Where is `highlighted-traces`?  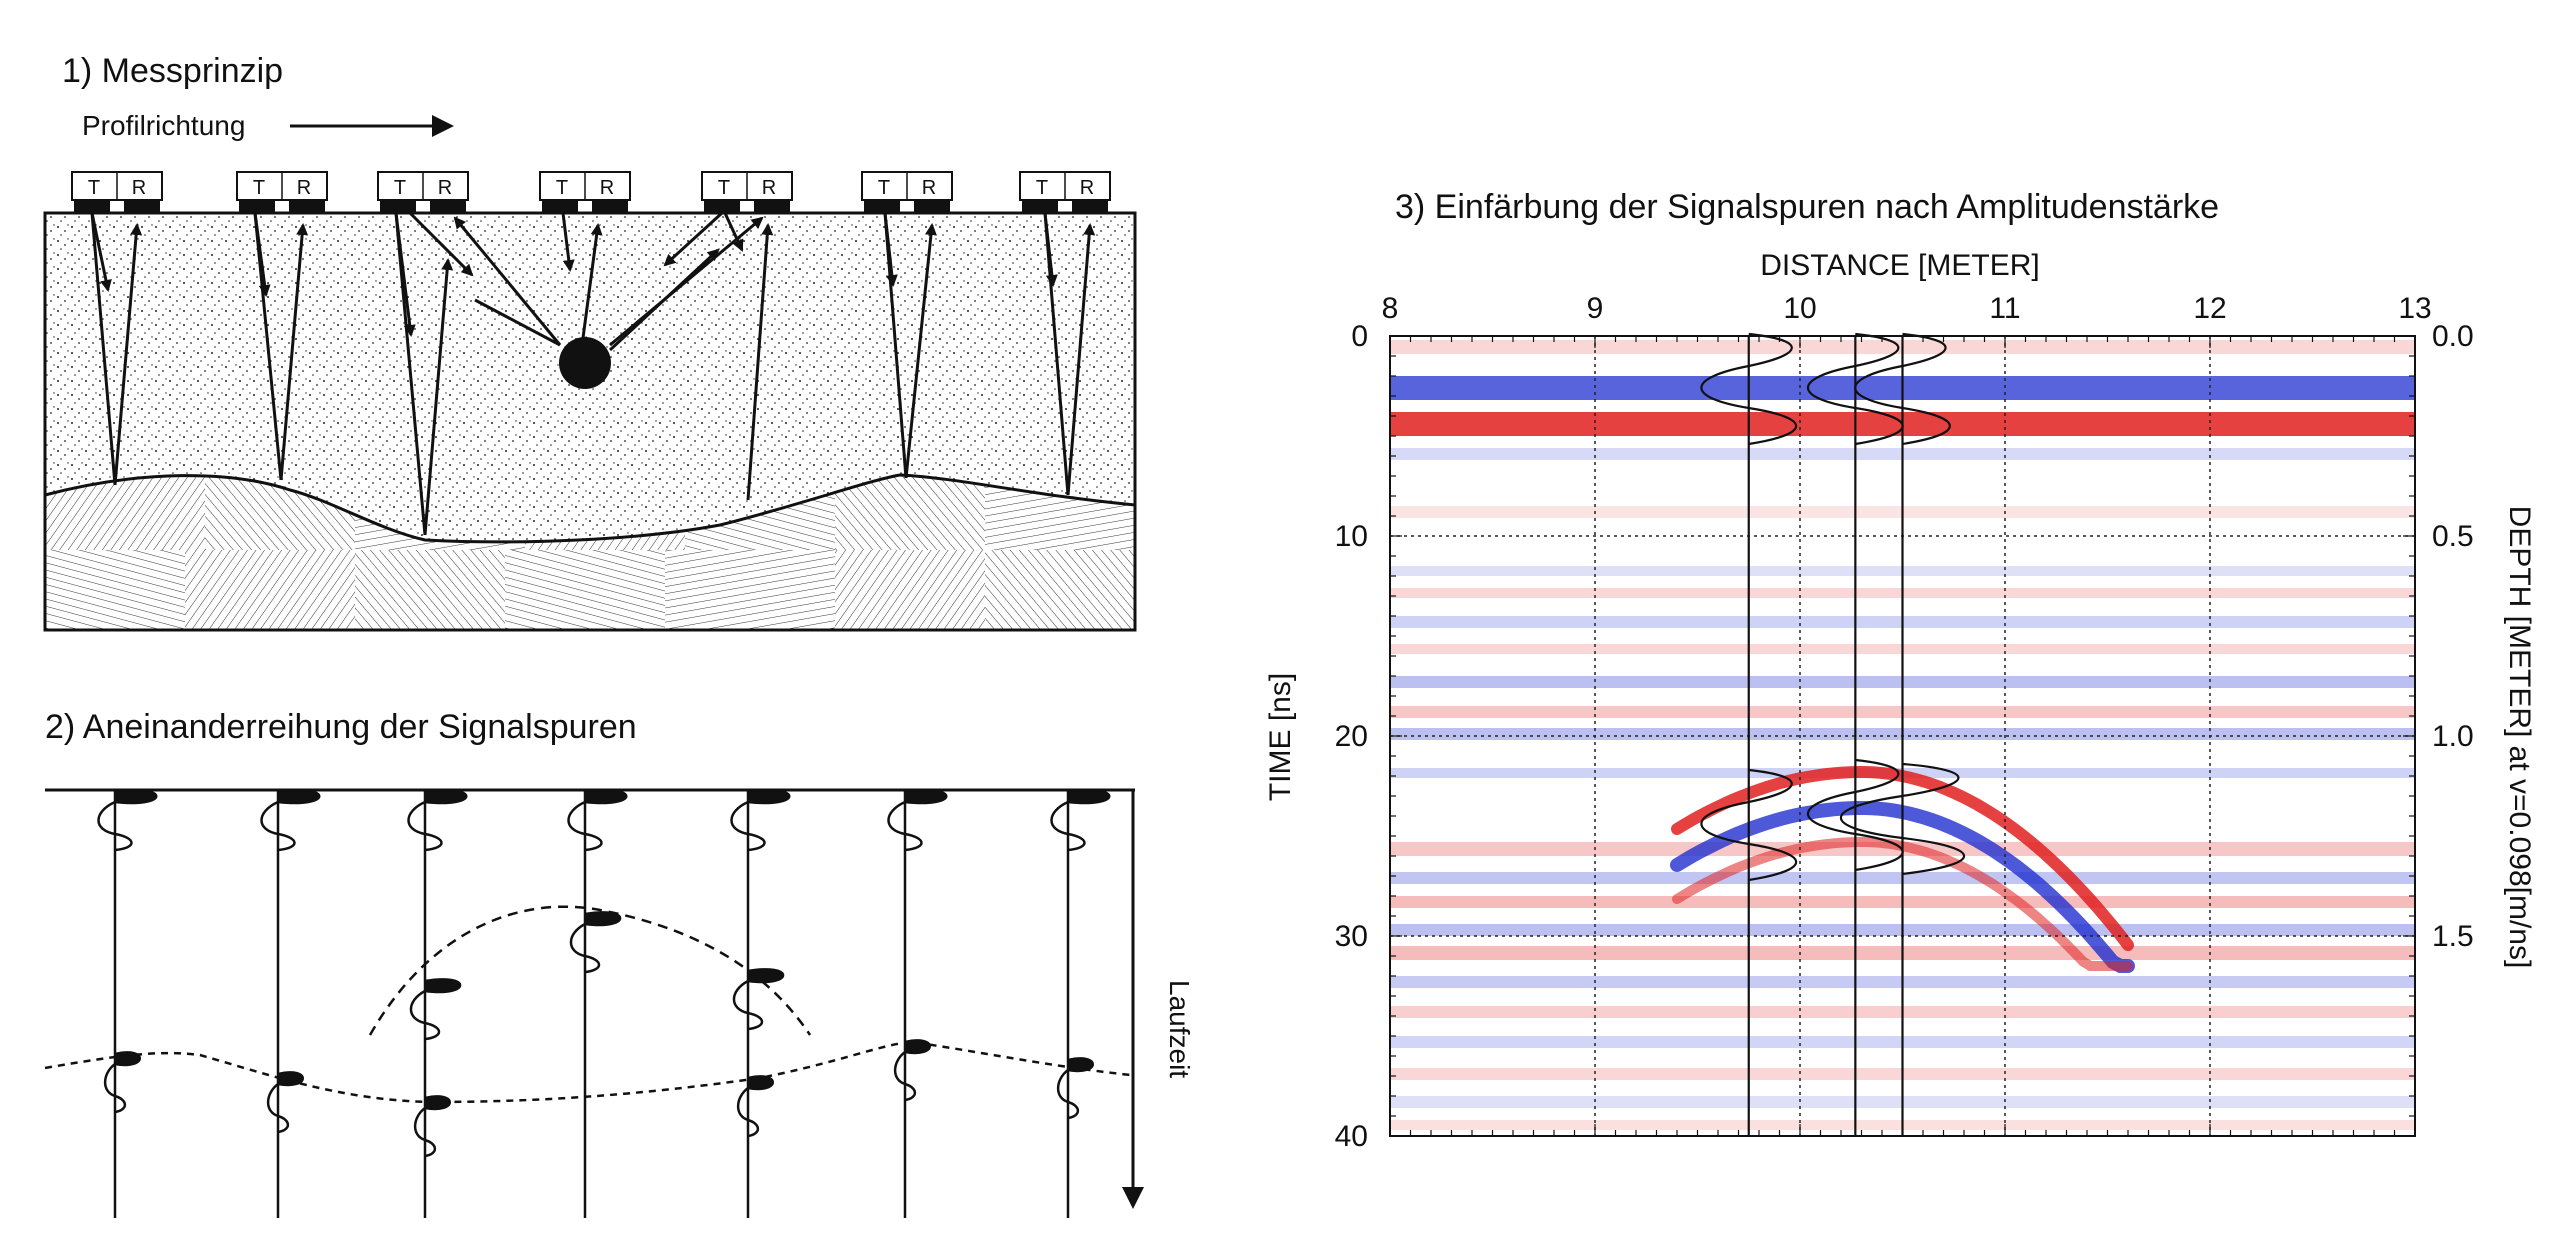
highlighted-traces is located at coordinates (1833, 734).